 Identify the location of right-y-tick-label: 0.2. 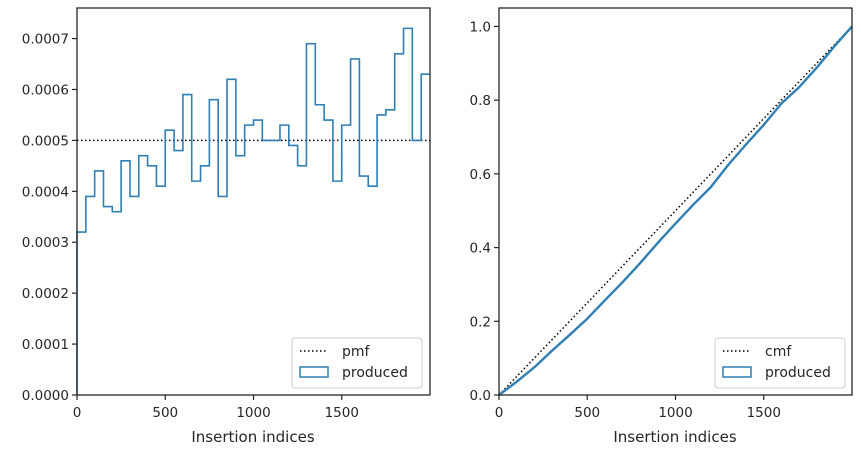
(480, 322).